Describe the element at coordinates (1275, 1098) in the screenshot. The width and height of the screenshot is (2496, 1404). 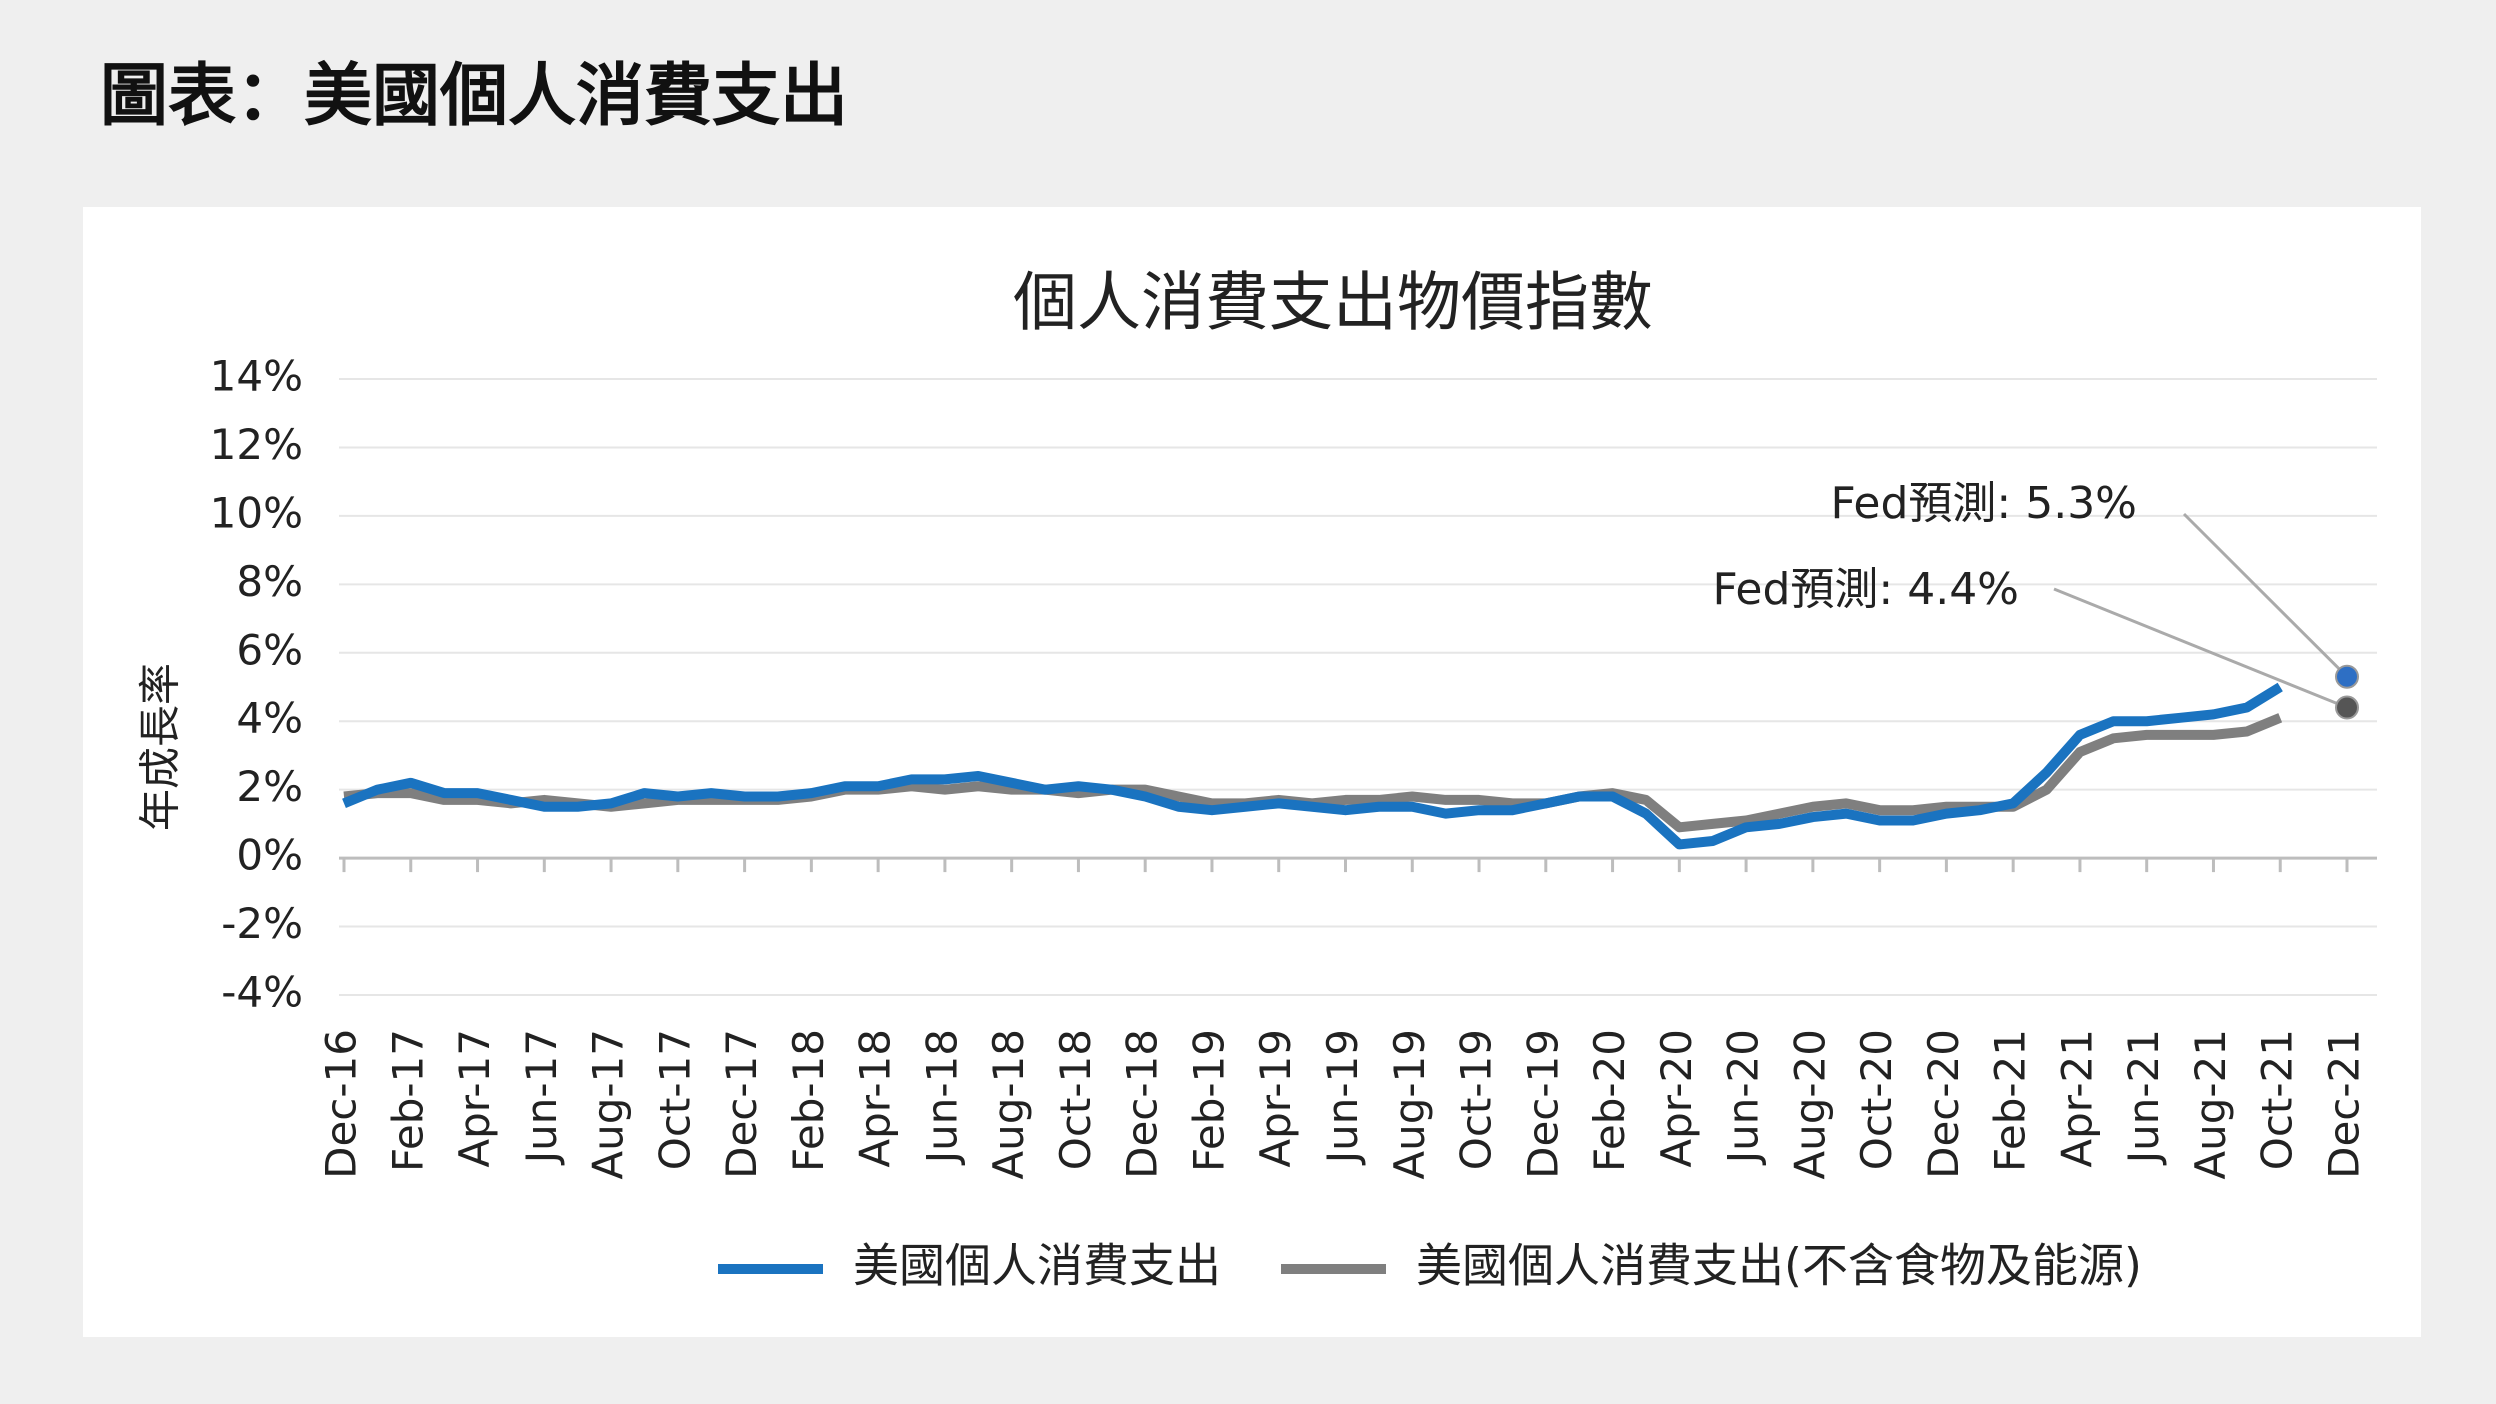
I see `x-tick-label: Apr-19` at that location.